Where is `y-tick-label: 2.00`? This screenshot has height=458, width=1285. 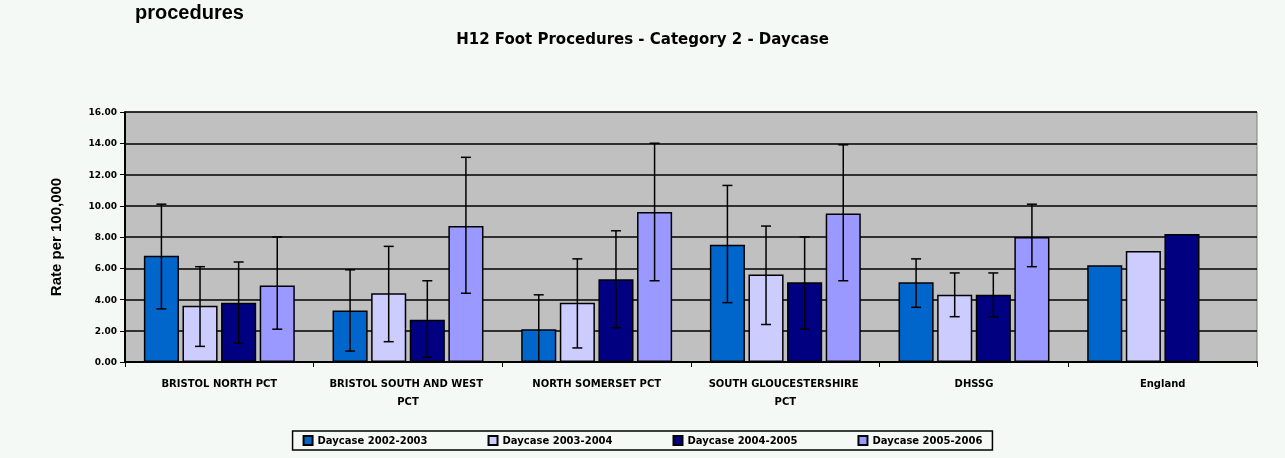 y-tick-label: 2.00 is located at coordinates (105, 330).